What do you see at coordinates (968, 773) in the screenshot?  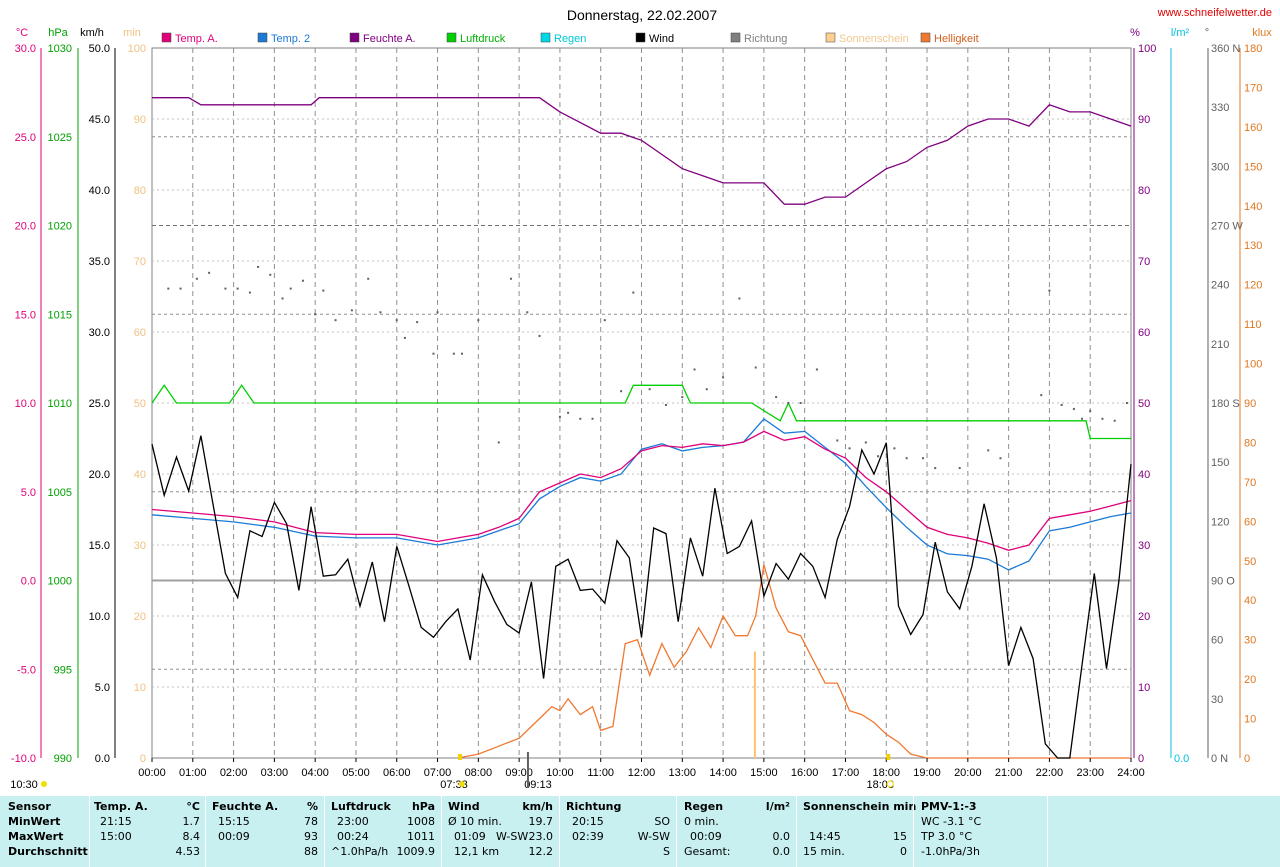 I see `x-tick-label: 20:00` at bounding box center [968, 773].